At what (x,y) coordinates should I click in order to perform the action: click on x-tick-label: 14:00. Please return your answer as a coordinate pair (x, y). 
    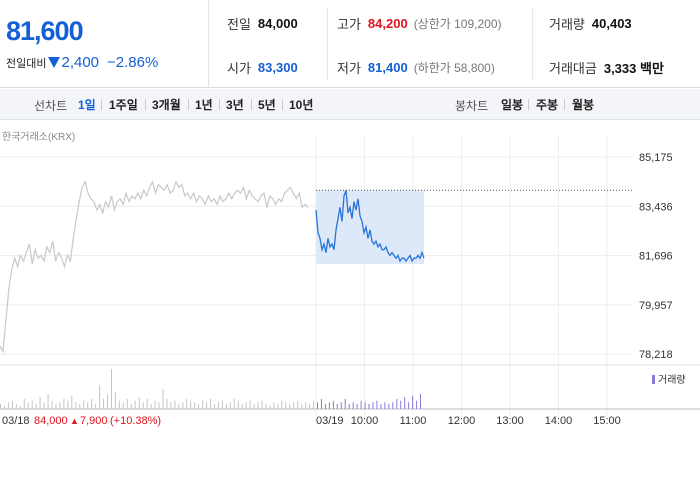
    Looking at the image, I should click on (559, 421).